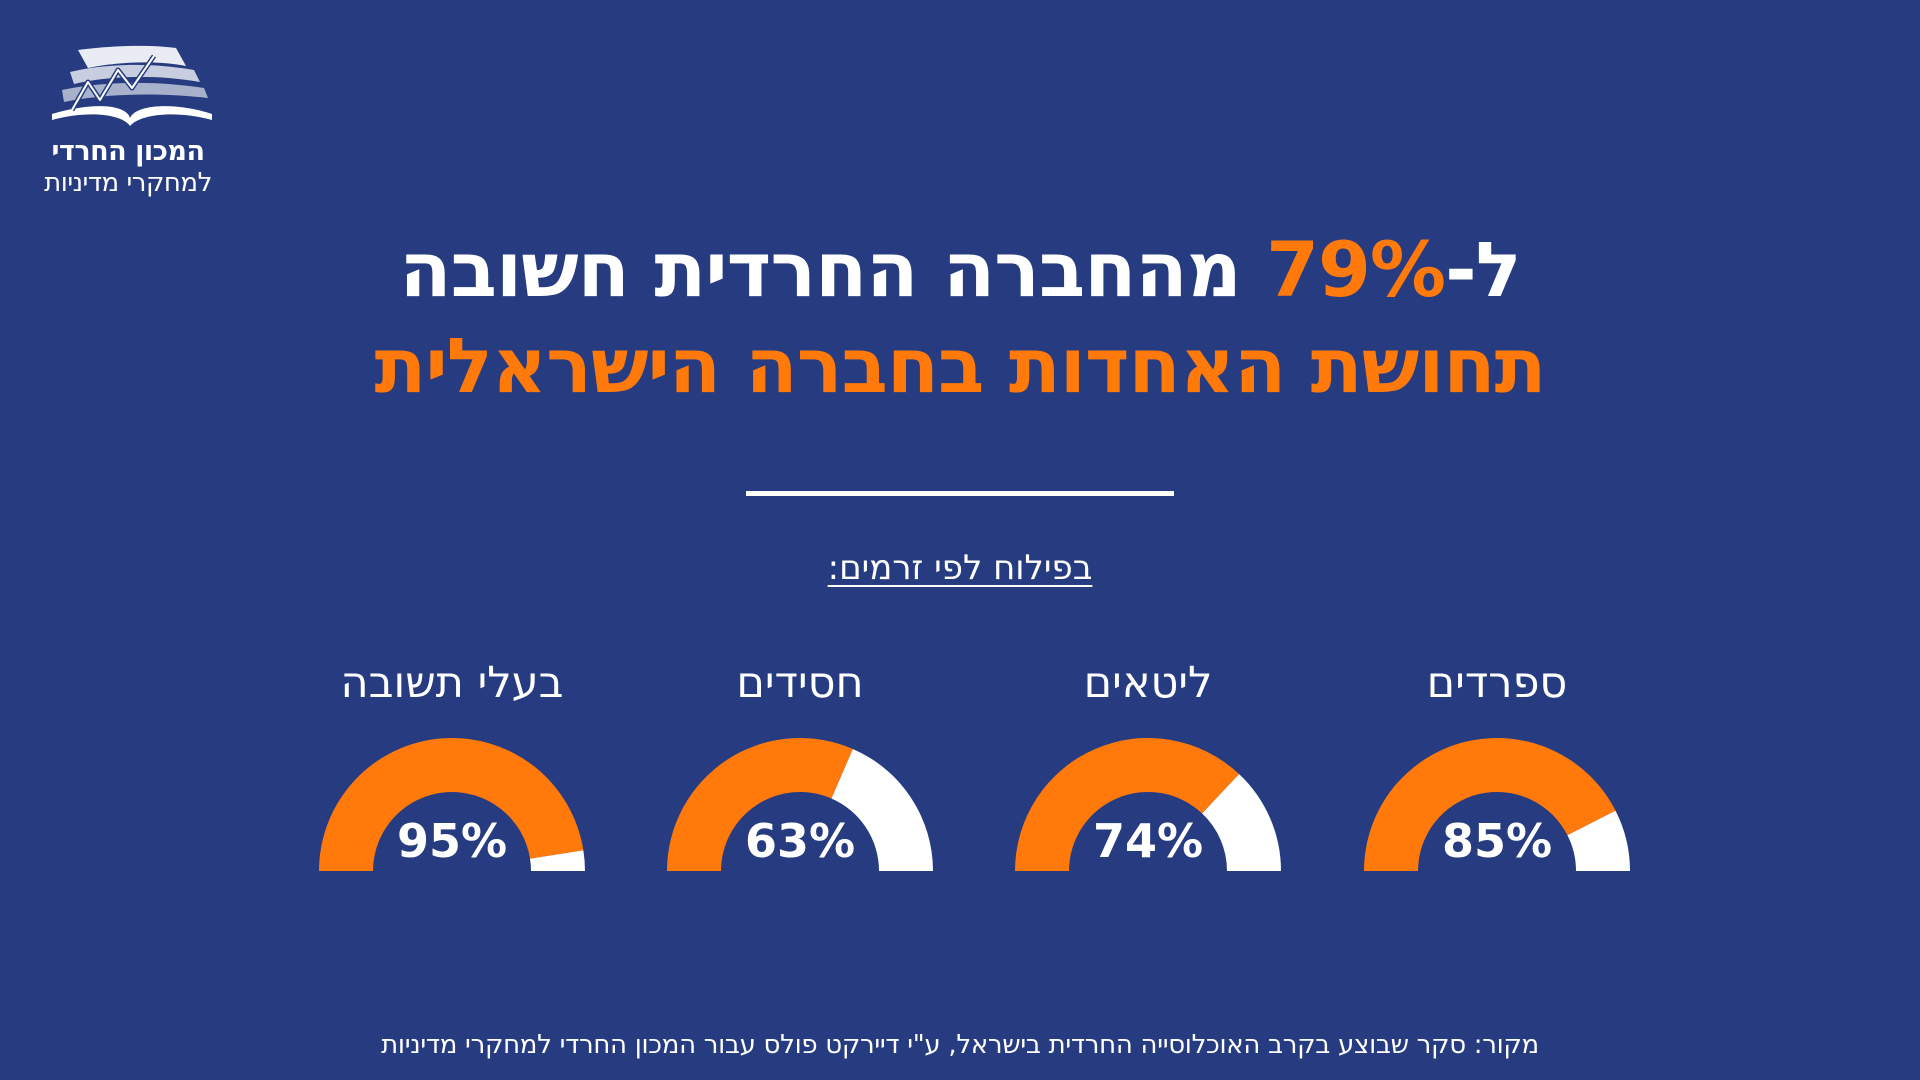  I want to click on breakdown-subtitle: בפילוח לפי זרמים:, so click(960, 568).